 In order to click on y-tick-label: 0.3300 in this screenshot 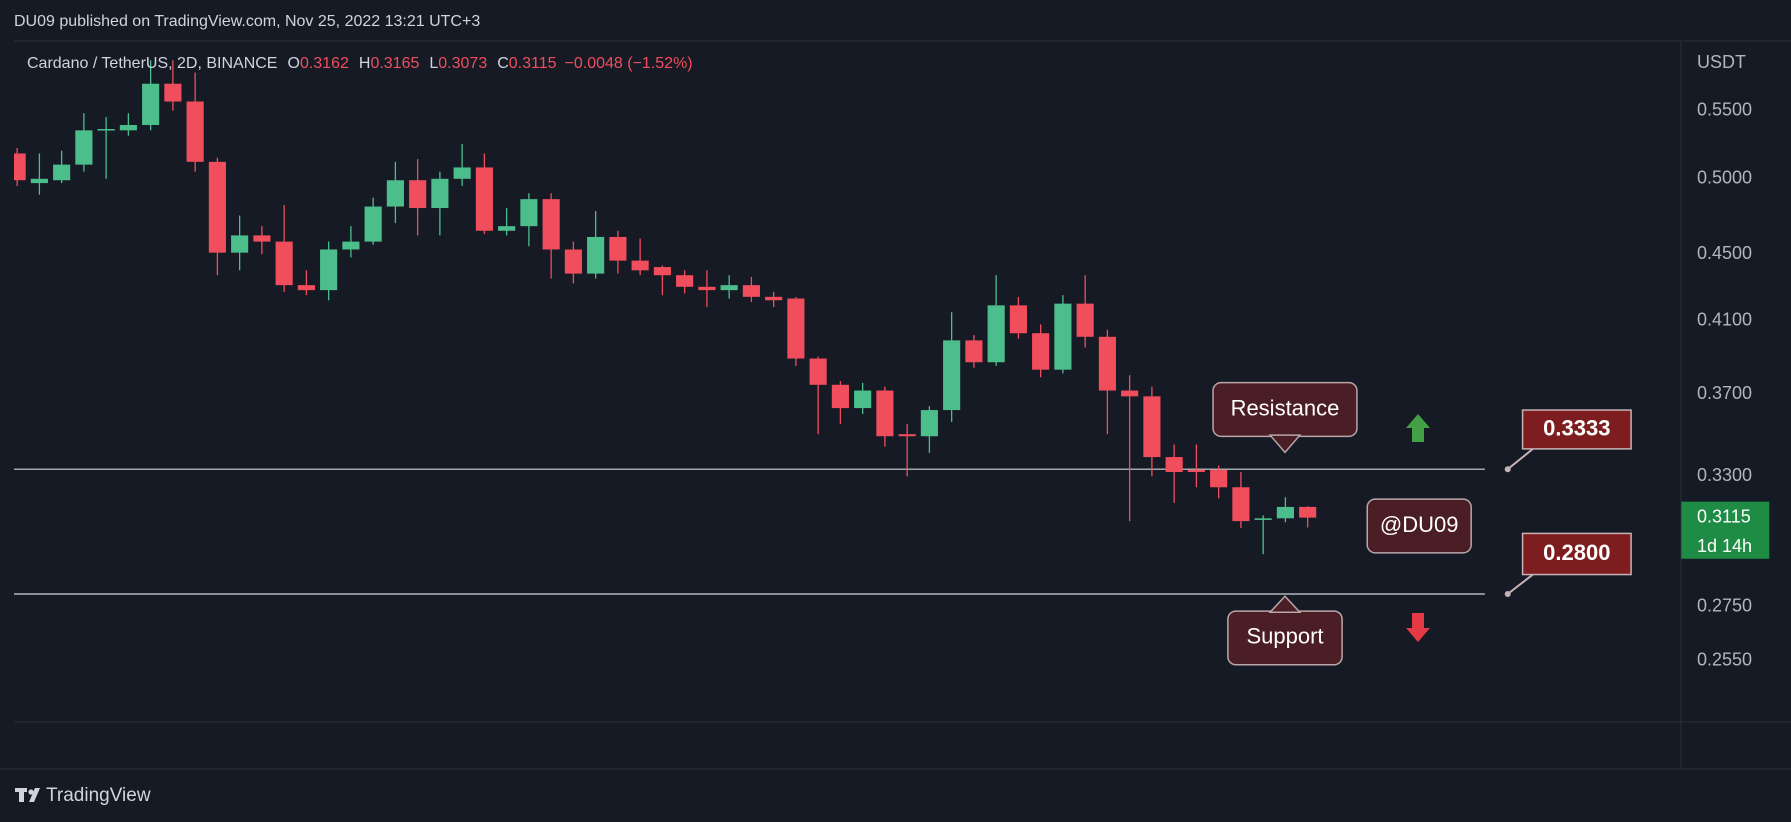, I will do `click(1724, 475)`.